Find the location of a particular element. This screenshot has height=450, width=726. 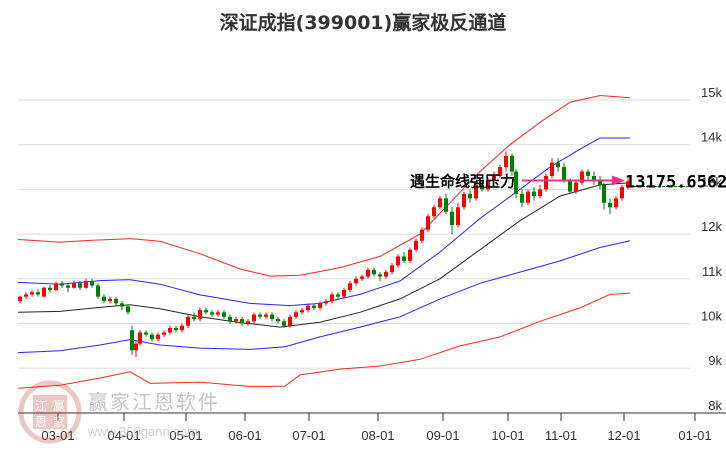

y-tick-label: 10k is located at coordinates (711, 316).